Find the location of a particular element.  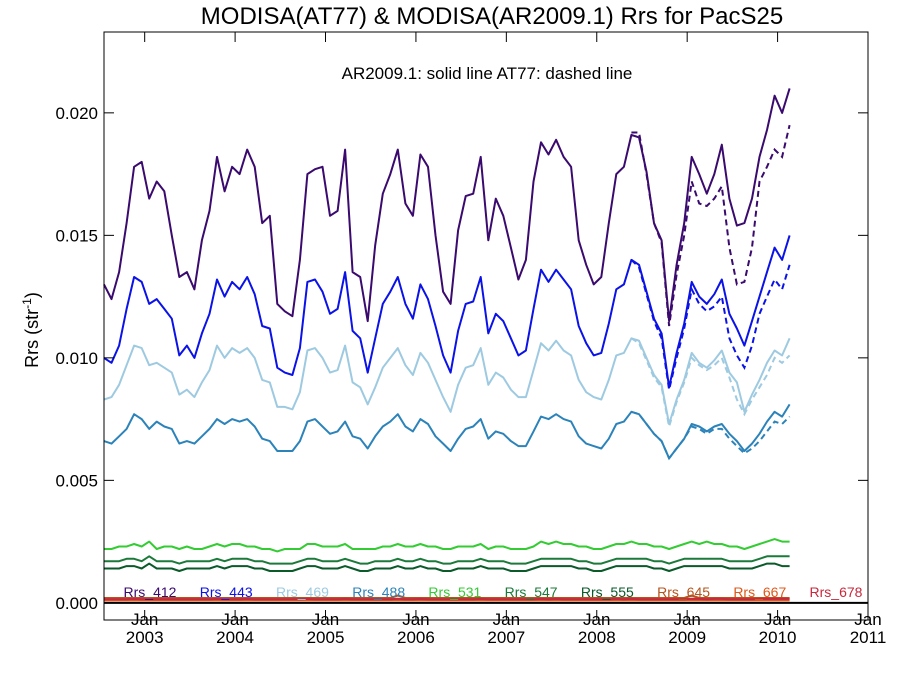

x-tick-year-label: 2010 is located at coordinates (778, 637).